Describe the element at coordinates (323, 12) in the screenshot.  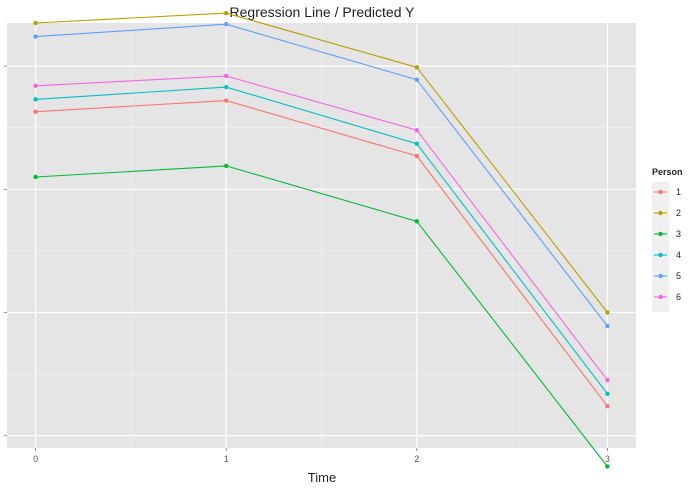
I see `chart-title: Regression Line / Predicted Y` at that location.